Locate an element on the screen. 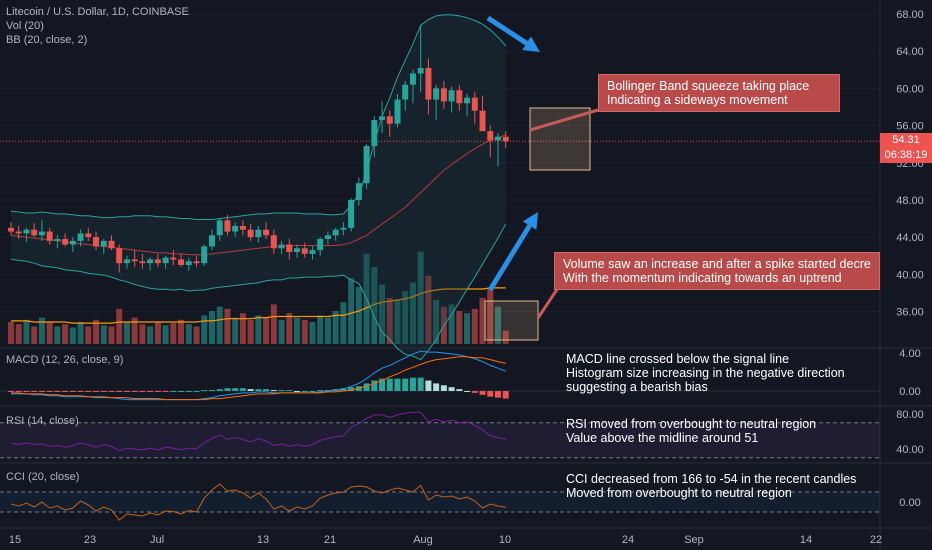 The height and width of the screenshot is (550, 932). last-price-tag: 54.31 is located at coordinates (906, 140).